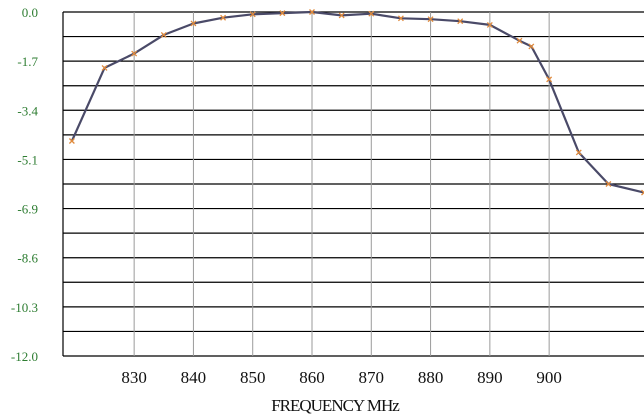 This screenshot has width=644, height=415. What do you see at coordinates (312, 377) in the screenshot?
I see `x-tick-label: 860` at bounding box center [312, 377].